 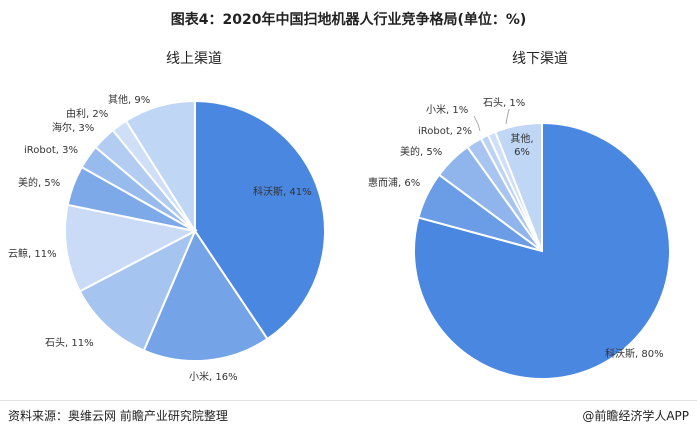 I want to click on online-slice-label-6: 海尔, 3%, so click(x=73, y=127).